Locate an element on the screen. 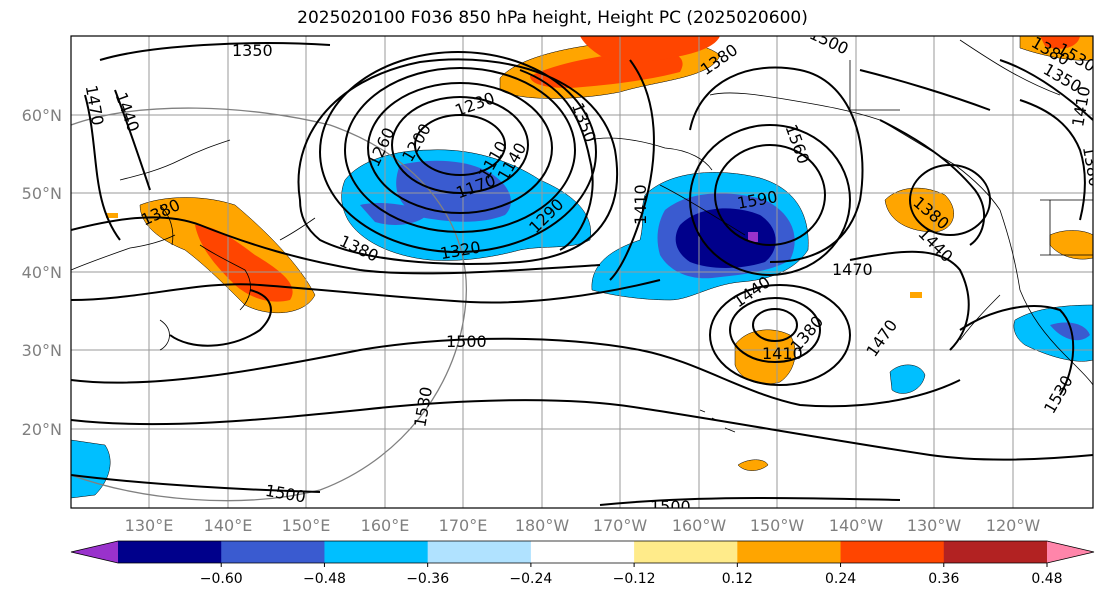 The height and width of the screenshot is (601, 1105). colorbar-tick-label: 0.48 is located at coordinates (1046, 579).